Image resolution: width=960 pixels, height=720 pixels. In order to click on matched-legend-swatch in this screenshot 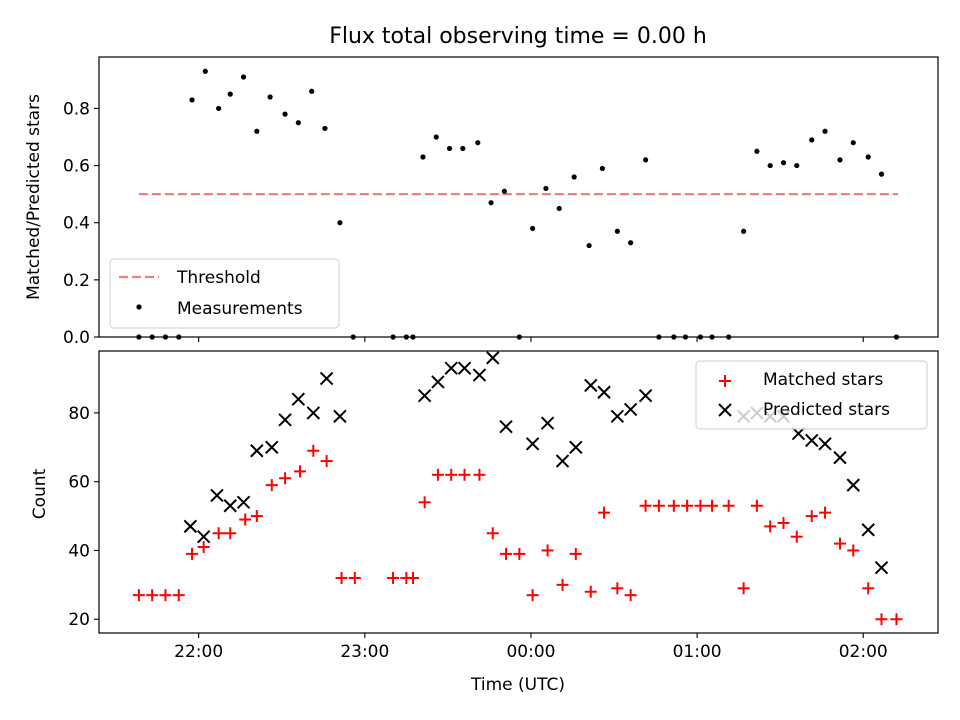, I will do `click(725, 381)`.